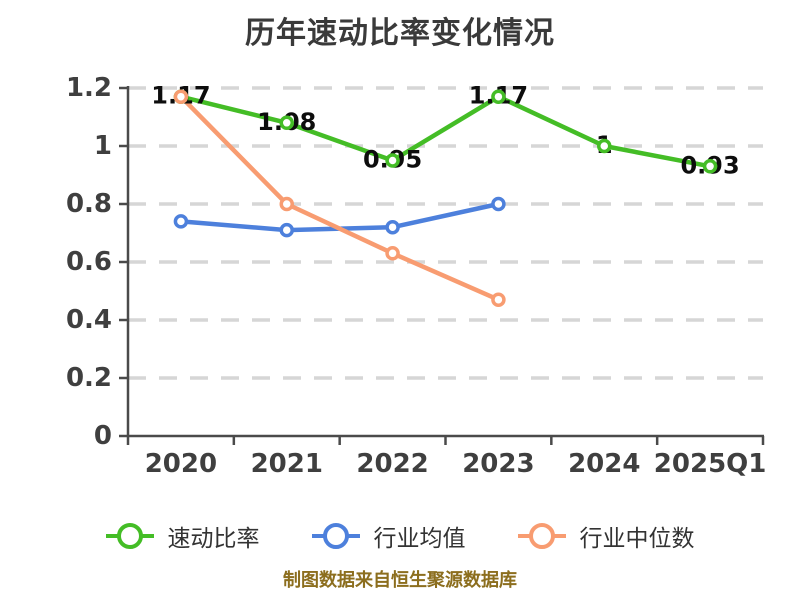  What do you see at coordinates (498, 464) in the screenshot?
I see `x-axis-tick-label: 2023` at bounding box center [498, 464].